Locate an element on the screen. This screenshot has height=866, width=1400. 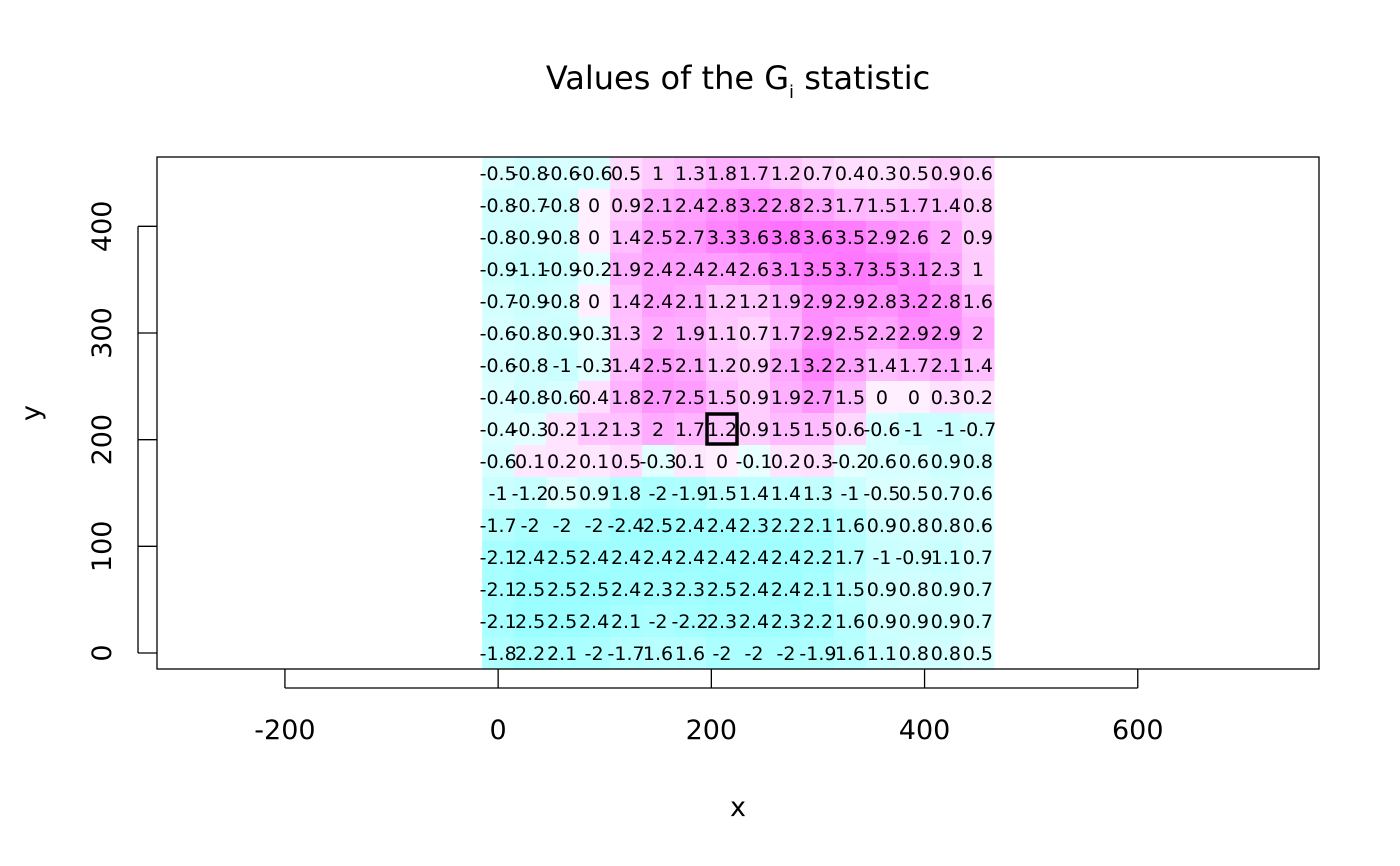
cell-value-label: 1.8 is located at coordinates (626, 398).